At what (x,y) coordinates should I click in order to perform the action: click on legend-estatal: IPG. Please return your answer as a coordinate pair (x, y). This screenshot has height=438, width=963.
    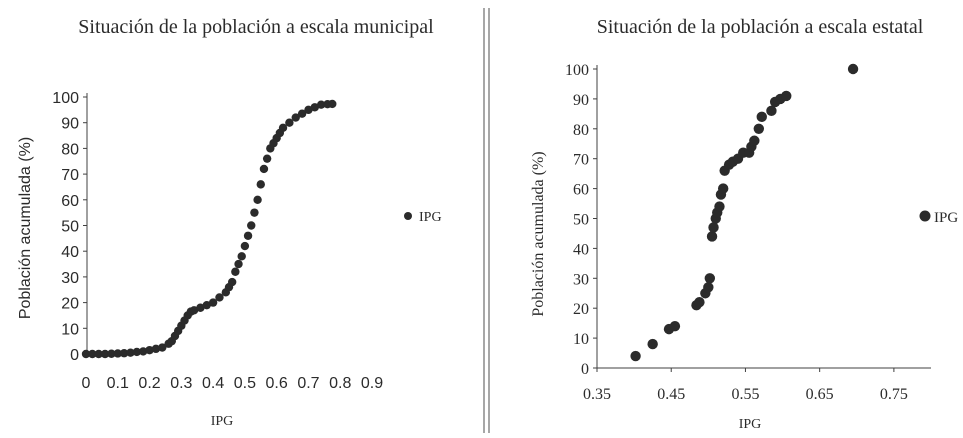
    Looking at the image, I should click on (938, 218).